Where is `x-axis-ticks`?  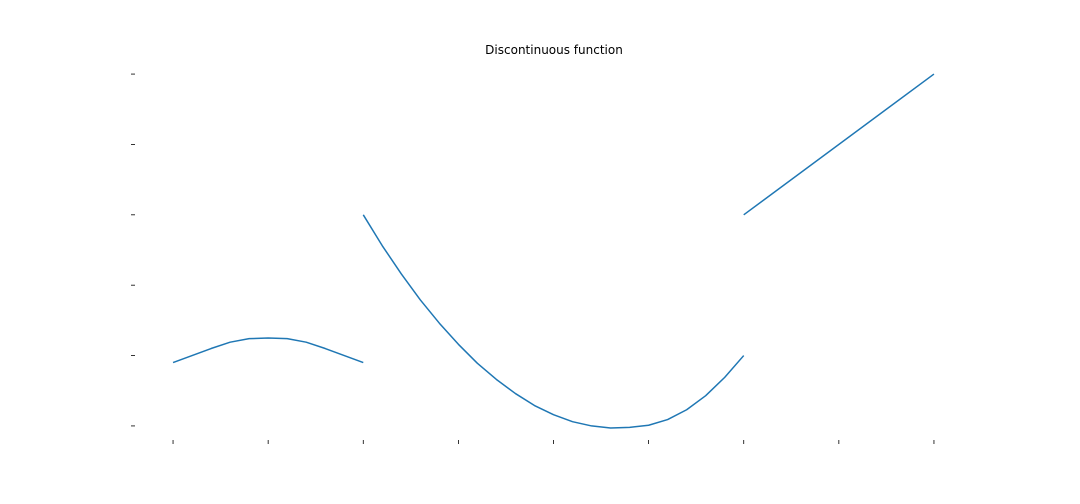 x-axis-ticks is located at coordinates (553, 442).